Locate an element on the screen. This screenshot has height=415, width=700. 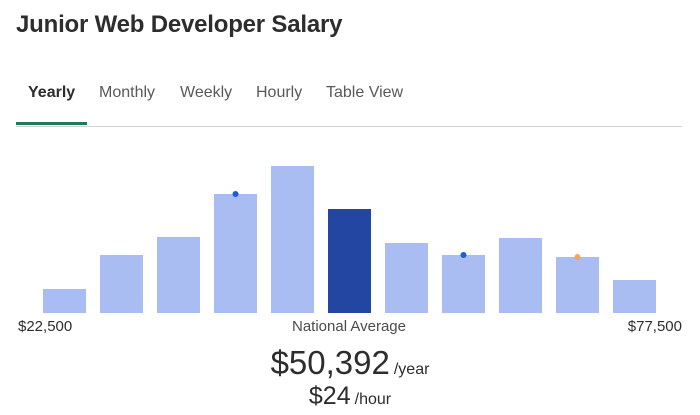
hourly-amount: $24 is located at coordinates (329, 396).